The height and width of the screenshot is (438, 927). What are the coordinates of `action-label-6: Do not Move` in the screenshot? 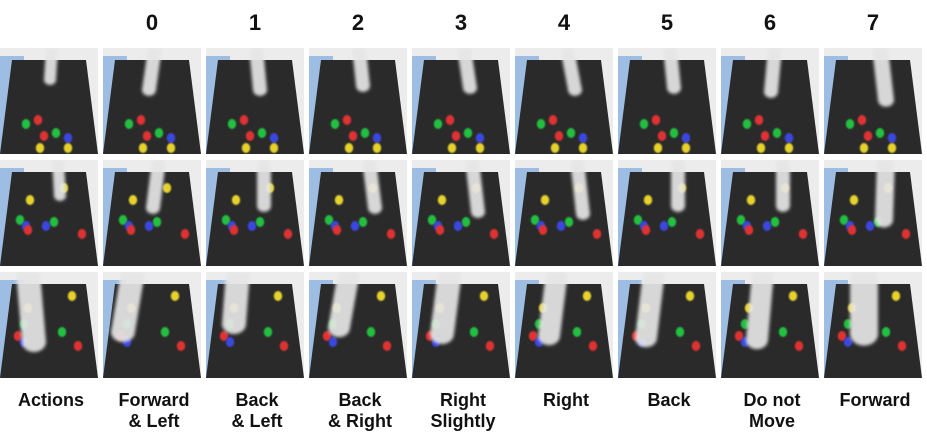 It's located at (772, 410).